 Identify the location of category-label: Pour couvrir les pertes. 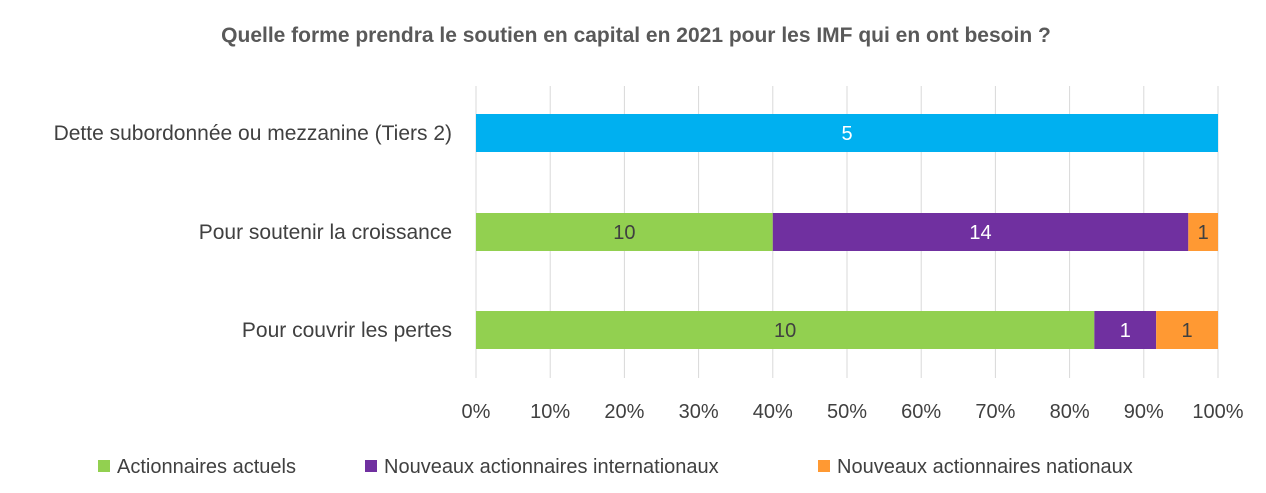
(347, 330).